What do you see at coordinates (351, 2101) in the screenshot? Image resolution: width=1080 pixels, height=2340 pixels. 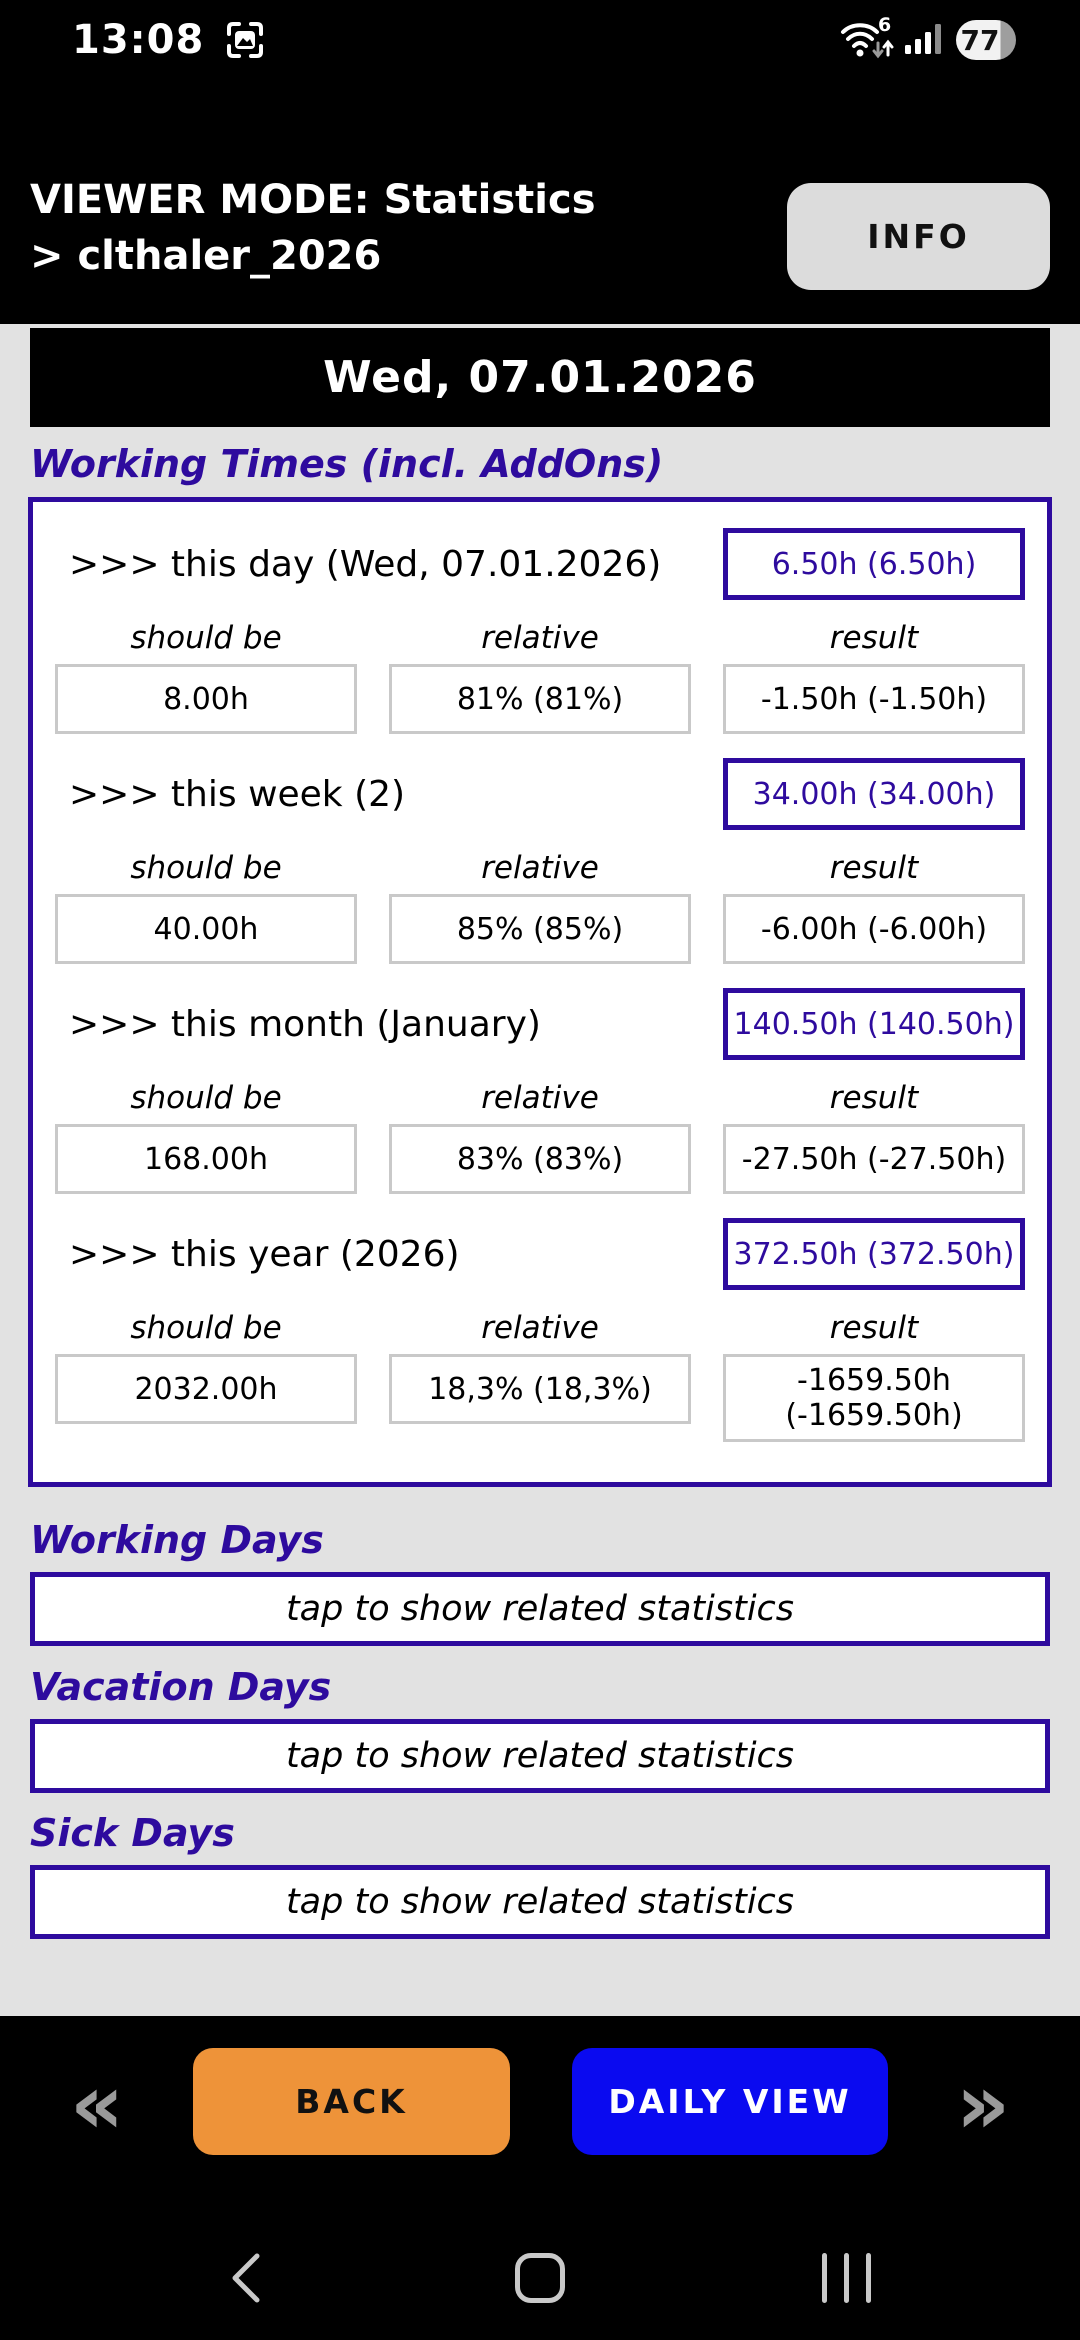 I see `back-button: BACK` at bounding box center [351, 2101].